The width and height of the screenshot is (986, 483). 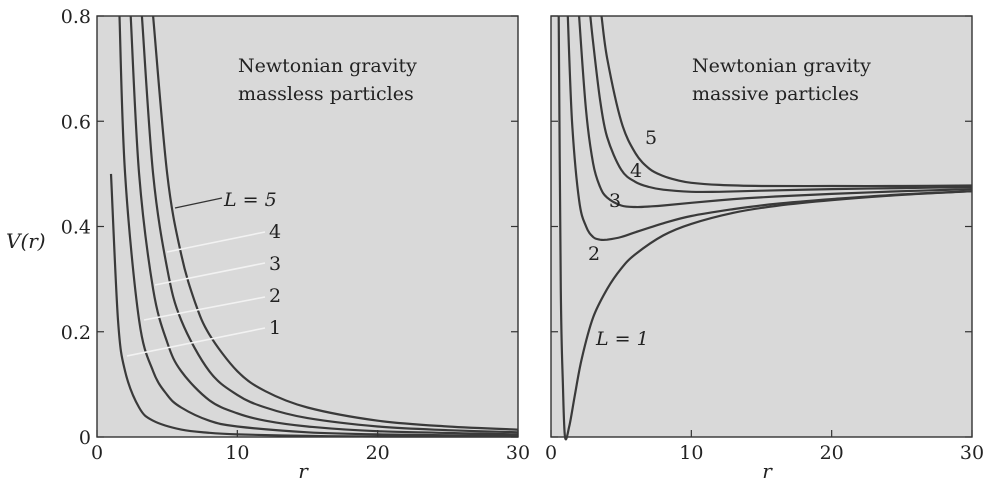 What do you see at coordinates (327, 66) in the screenshot?
I see `left-panel-title: Newtonian gravity` at bounding box center [327, 66].